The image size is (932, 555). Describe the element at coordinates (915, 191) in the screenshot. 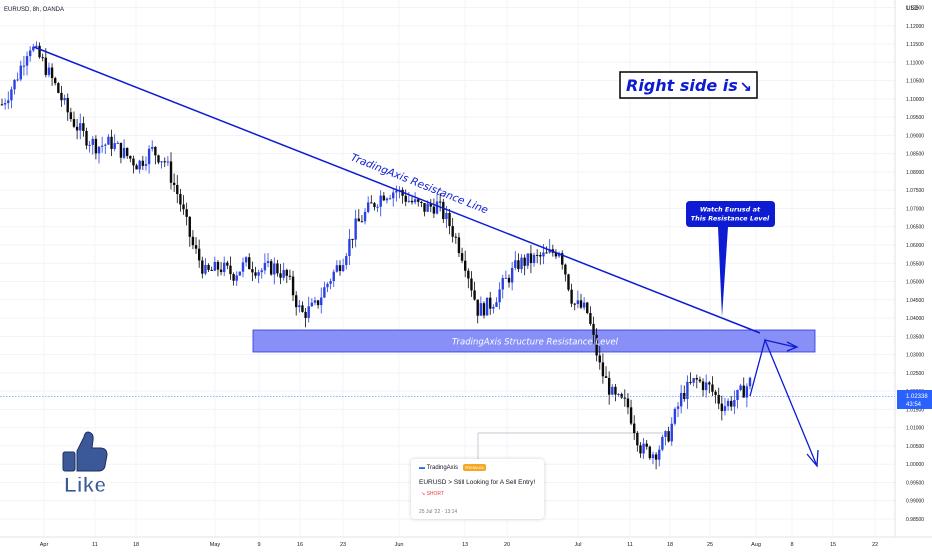

I see `price-tick-label: 1.07500` at that location.